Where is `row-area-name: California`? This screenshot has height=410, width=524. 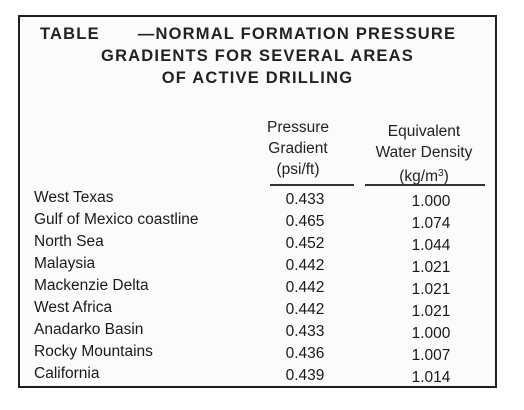
row-area-name: California is located at coordinates (67, 373).